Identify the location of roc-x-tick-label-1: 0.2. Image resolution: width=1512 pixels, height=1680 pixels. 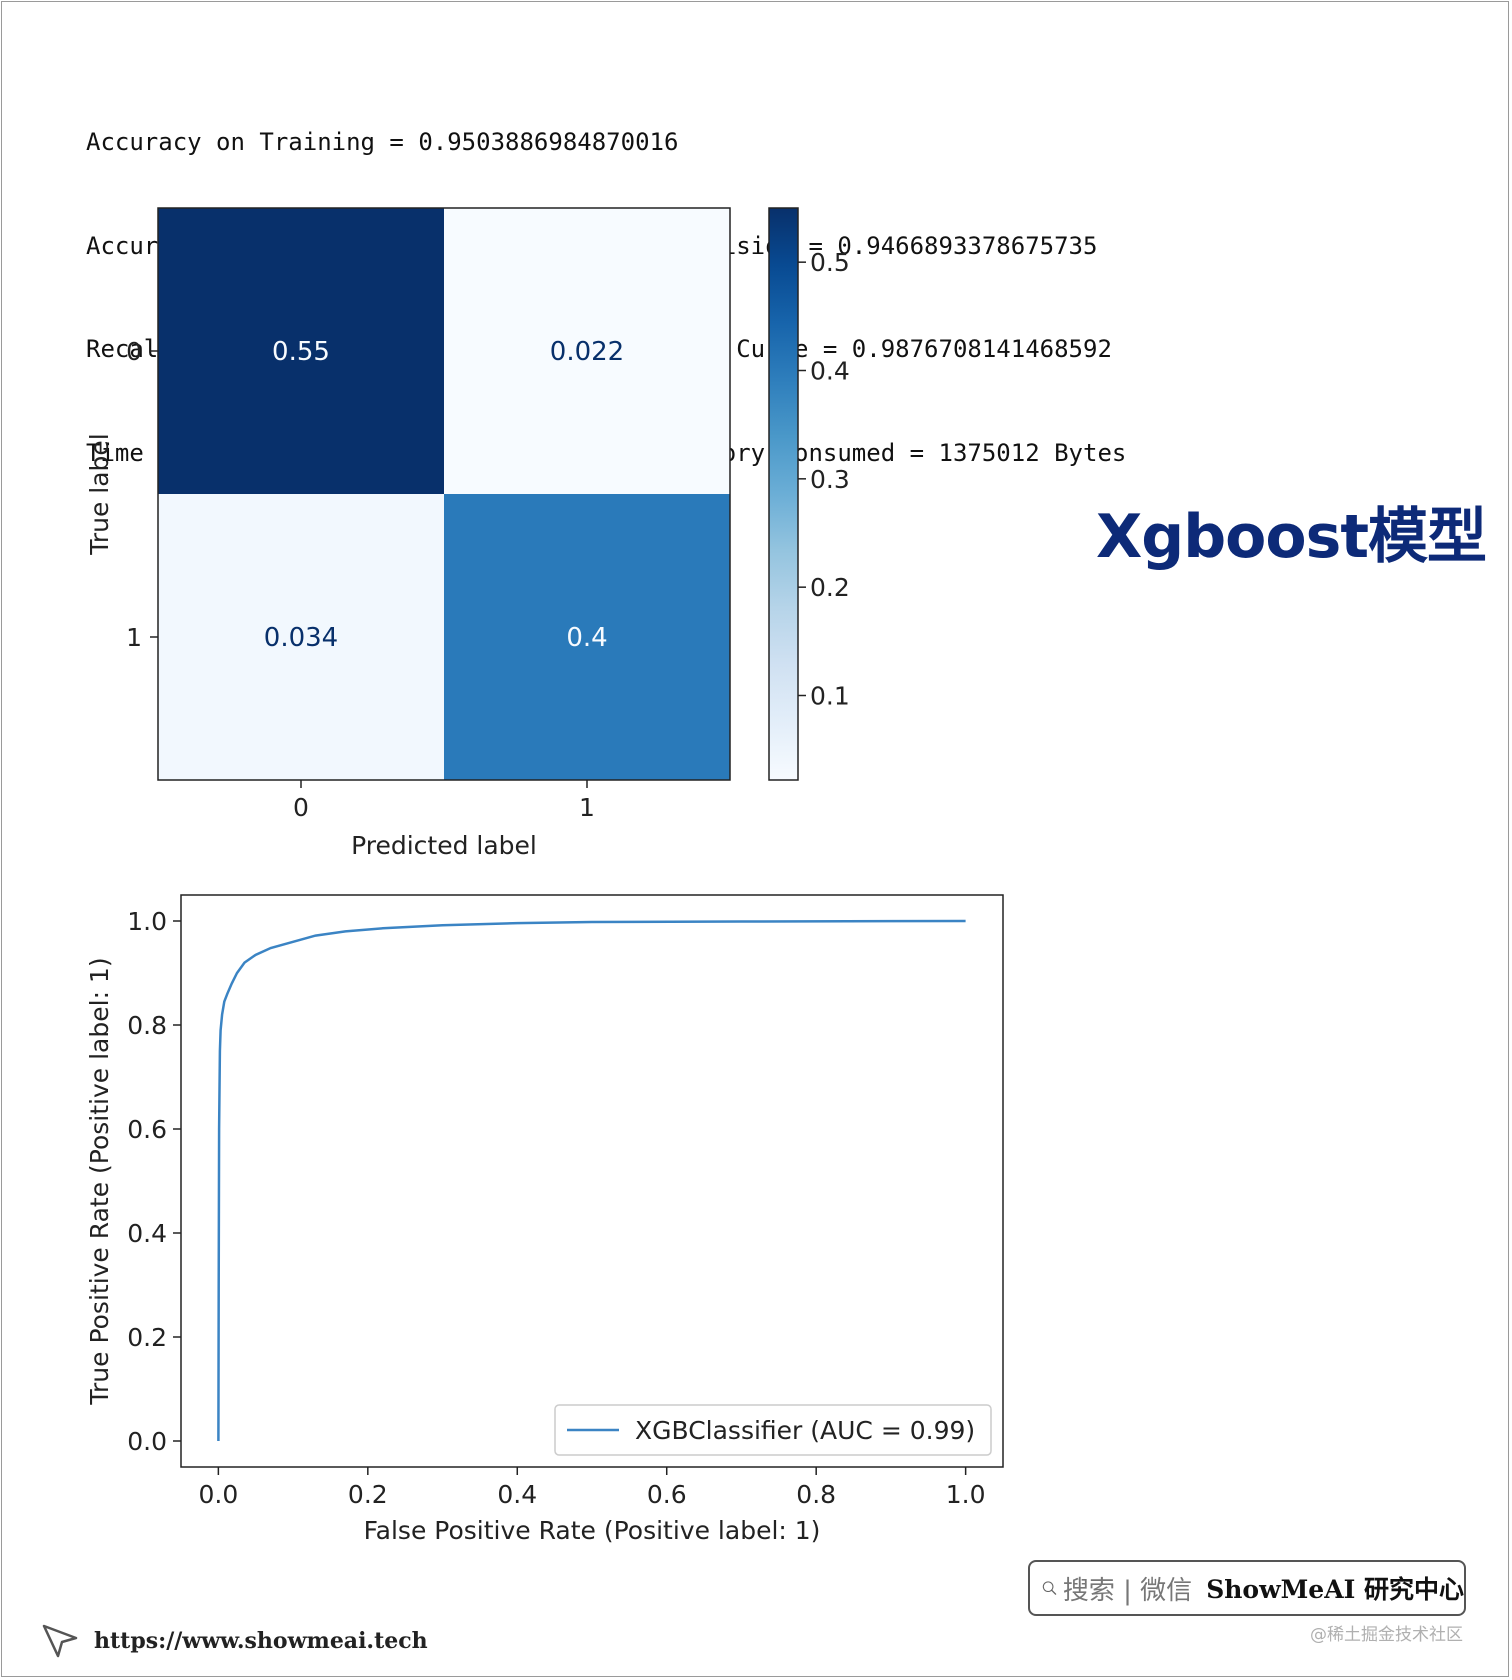
(368, 1494).